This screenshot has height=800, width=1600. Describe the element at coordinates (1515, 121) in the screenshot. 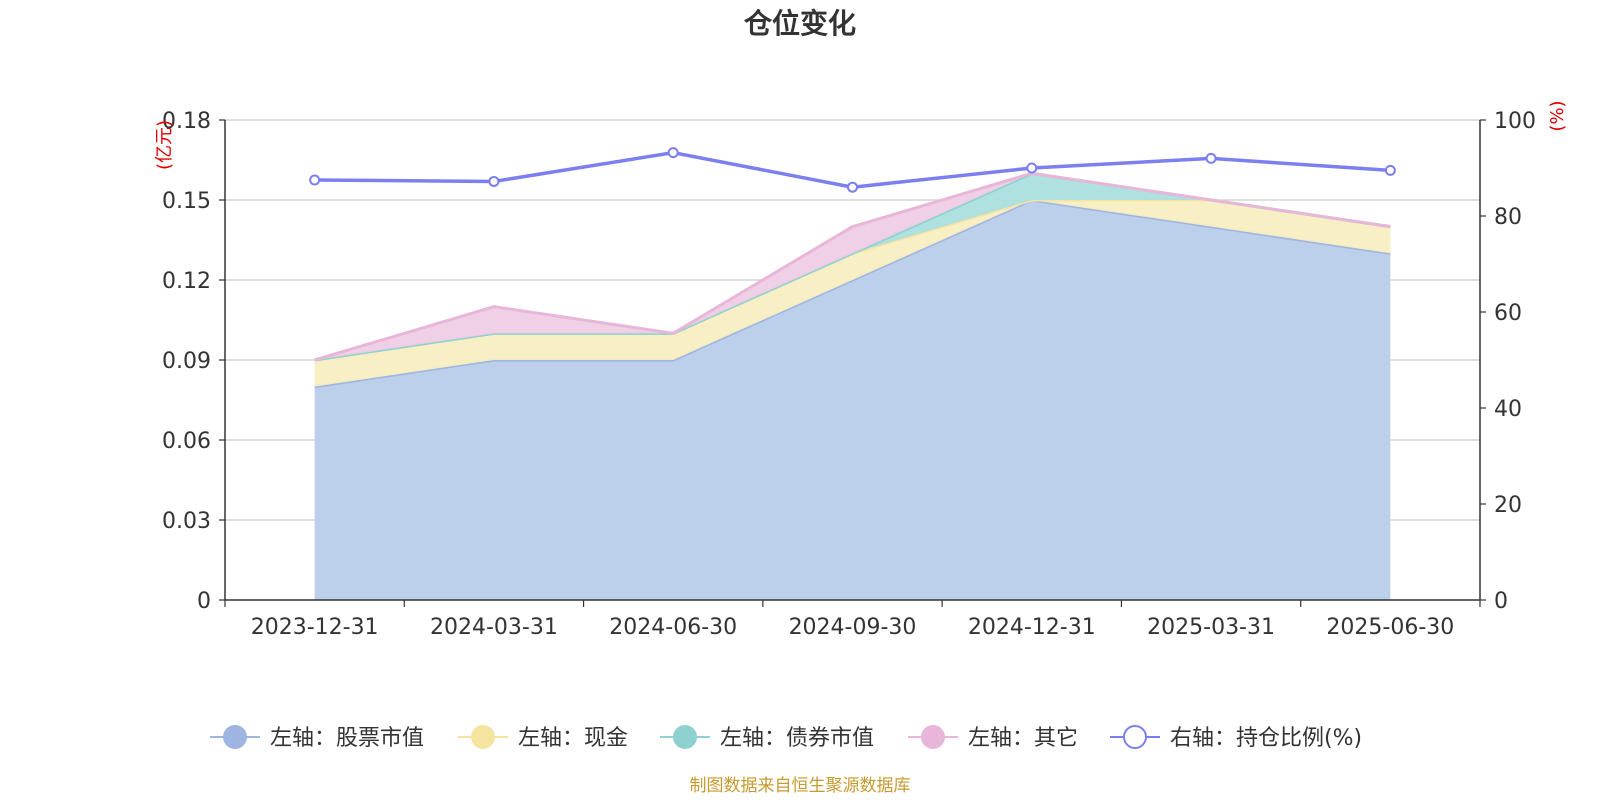

I see `right-tick-label: 100` at that location.